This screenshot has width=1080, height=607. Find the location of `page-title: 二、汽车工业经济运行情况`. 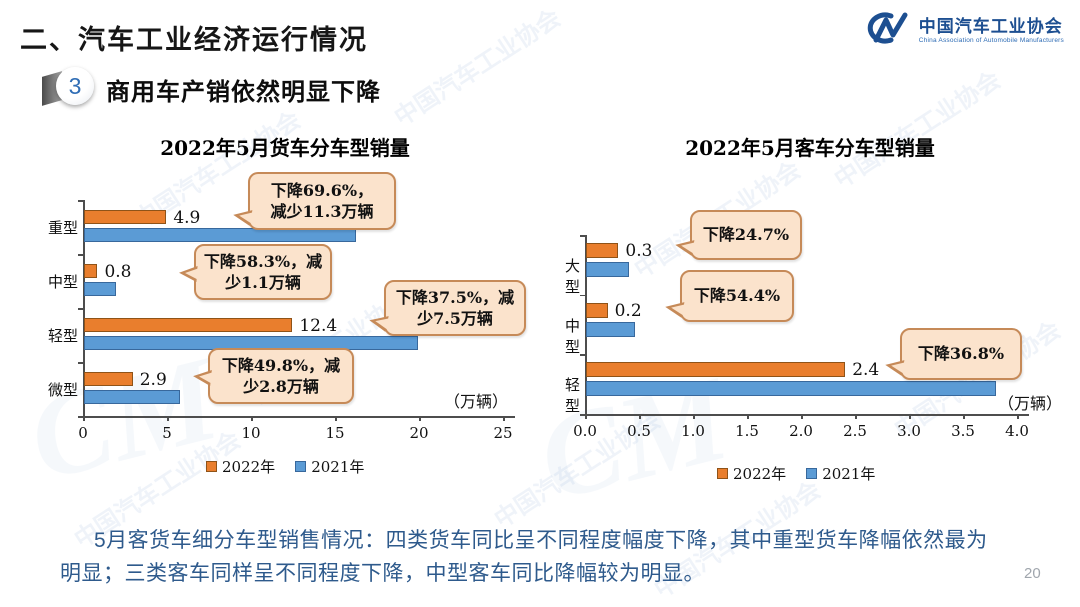

page-title: 二、汽车工业经济运行情况 is located at coordinates (194, 40).